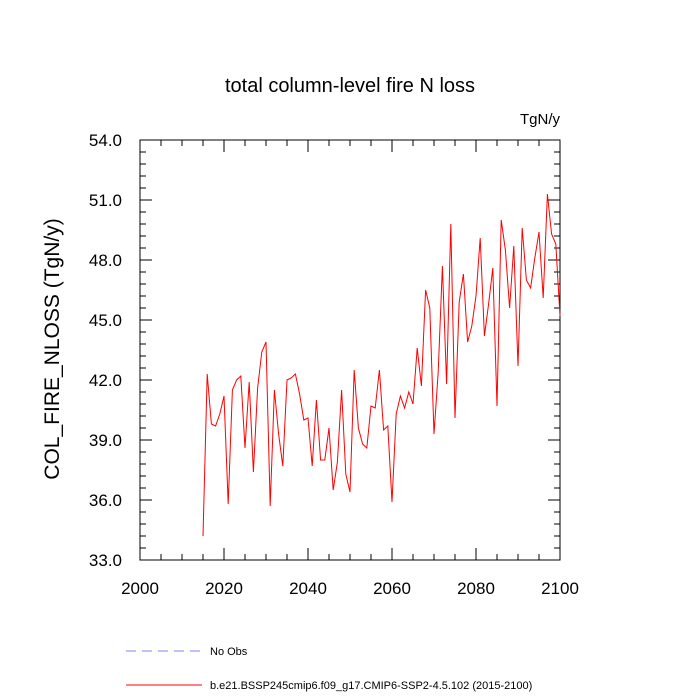 This screenshot has width=700, height=700. I want to click on y-tick-label: 54.0, so click(105, 140).